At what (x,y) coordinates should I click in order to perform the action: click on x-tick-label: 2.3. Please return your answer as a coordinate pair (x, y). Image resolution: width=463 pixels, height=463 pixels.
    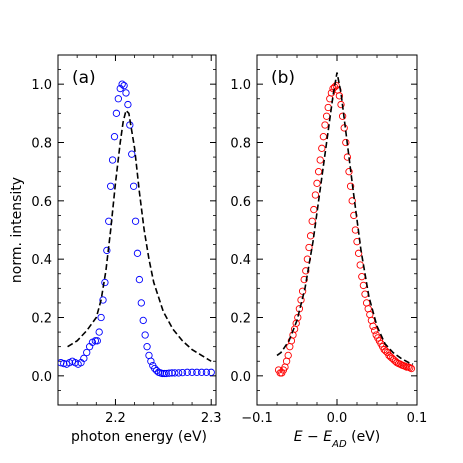
    Looking at the image, I should click on (211, 418).